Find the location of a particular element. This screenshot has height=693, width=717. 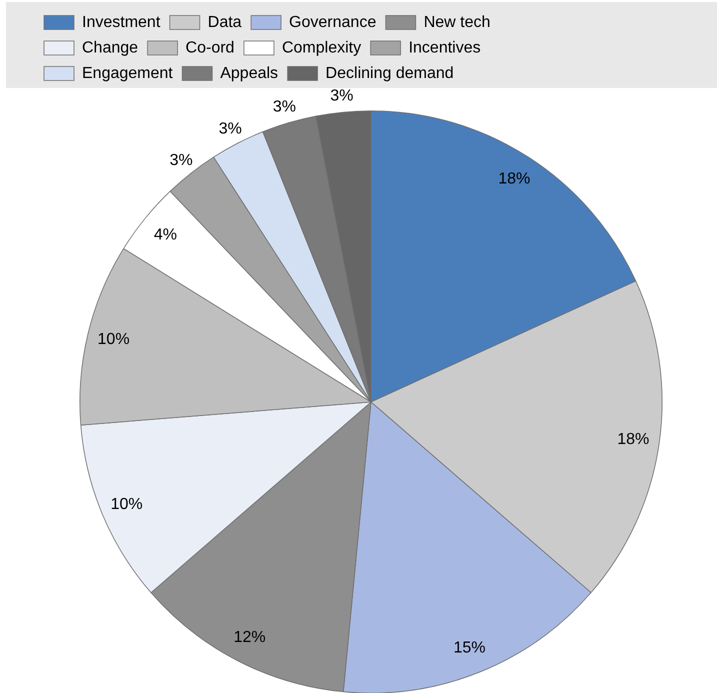

legend-label: Declining demand is located at coordinates (390, 73).